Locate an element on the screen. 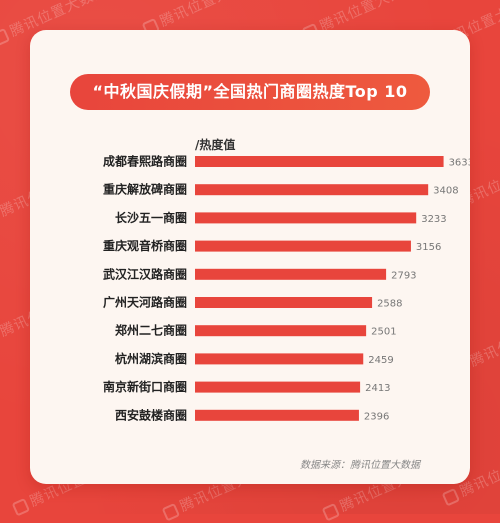  data-source: 数据来源：腾讯位置大数据 is located at coordinates (360, 463).